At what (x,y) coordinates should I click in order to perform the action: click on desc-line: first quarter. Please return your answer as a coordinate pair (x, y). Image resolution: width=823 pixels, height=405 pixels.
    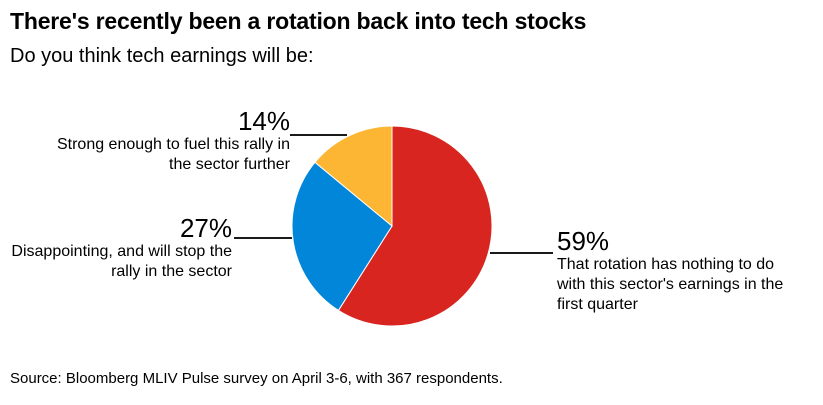
    Looking at the image, I should click on (597, 304).